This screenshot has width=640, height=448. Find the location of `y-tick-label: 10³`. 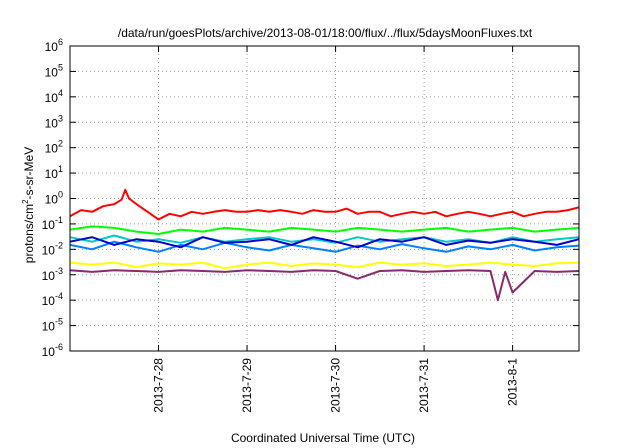

y-tick-label: 10³ is located at coordinates (54, 121).